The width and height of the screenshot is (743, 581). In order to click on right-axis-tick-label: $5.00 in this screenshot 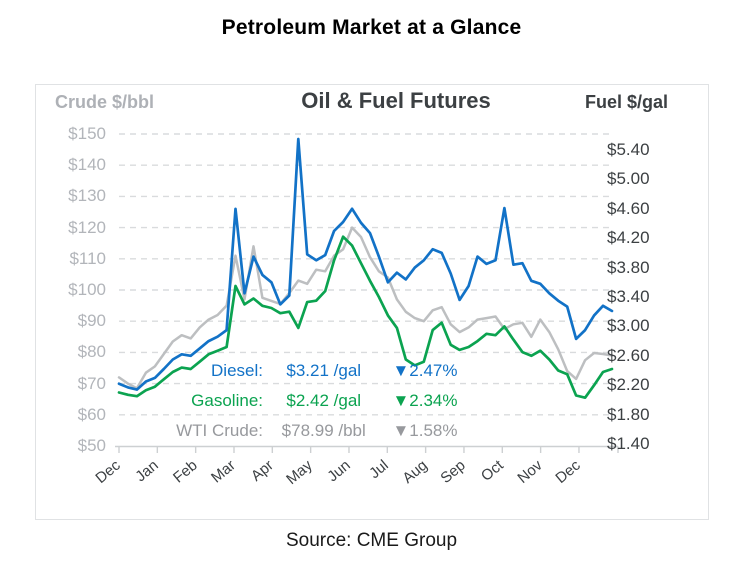, I will do `click(628, 179)`.